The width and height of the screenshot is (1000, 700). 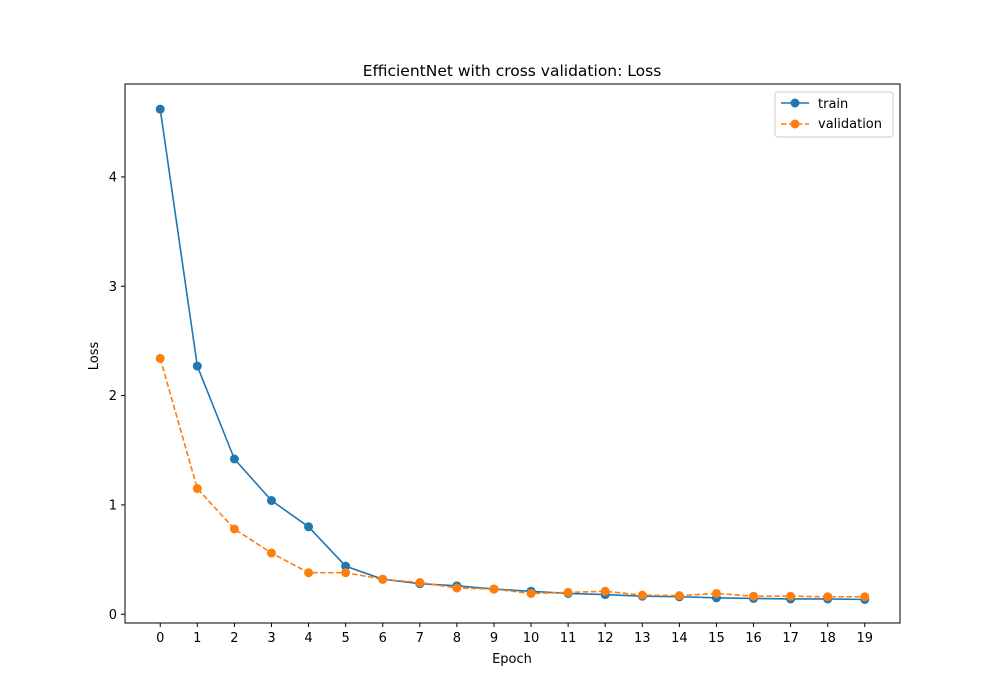 I want to click on x-tick-label: 16, so click(x=753, y=638).